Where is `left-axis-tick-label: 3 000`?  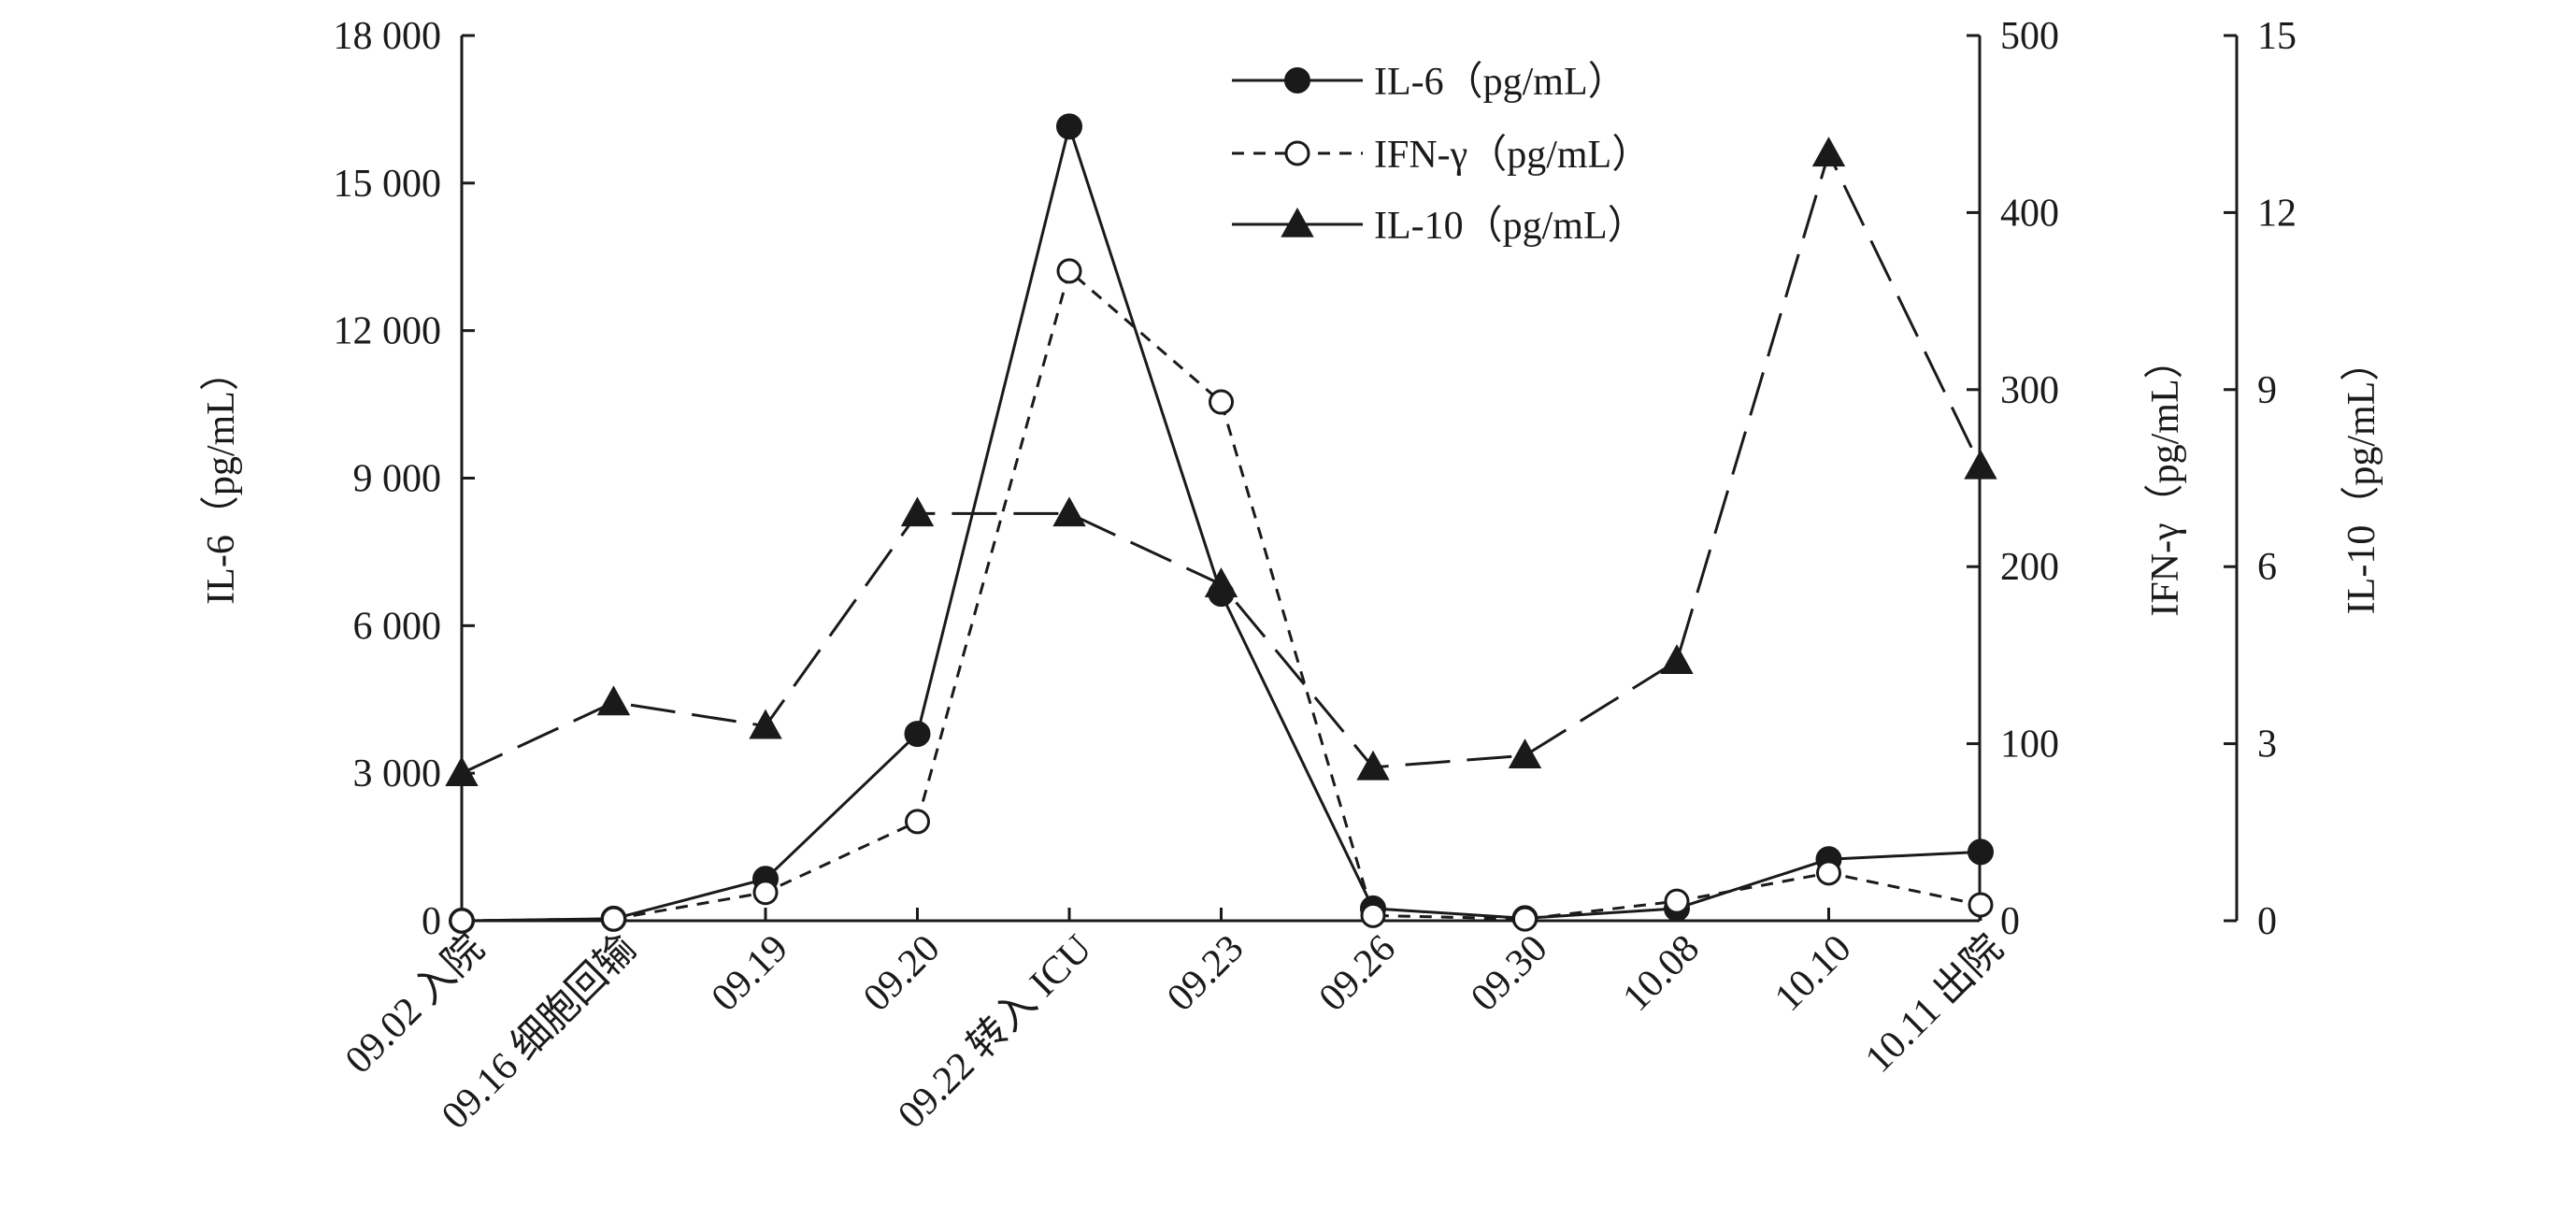
left-axis-tick-label: 3 000 is located at coordinates (397, 773).